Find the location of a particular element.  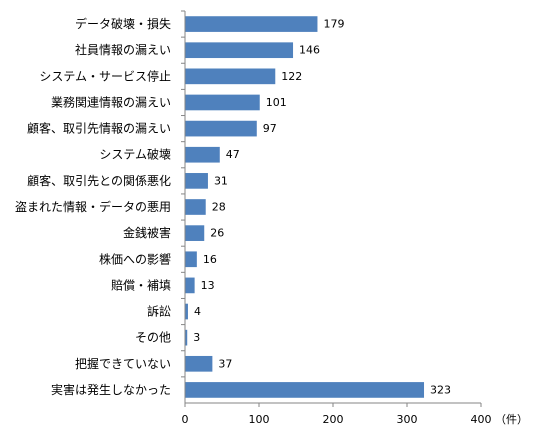

category-label: 業務関連情報の漏えい is located at coordinates (111, 102).